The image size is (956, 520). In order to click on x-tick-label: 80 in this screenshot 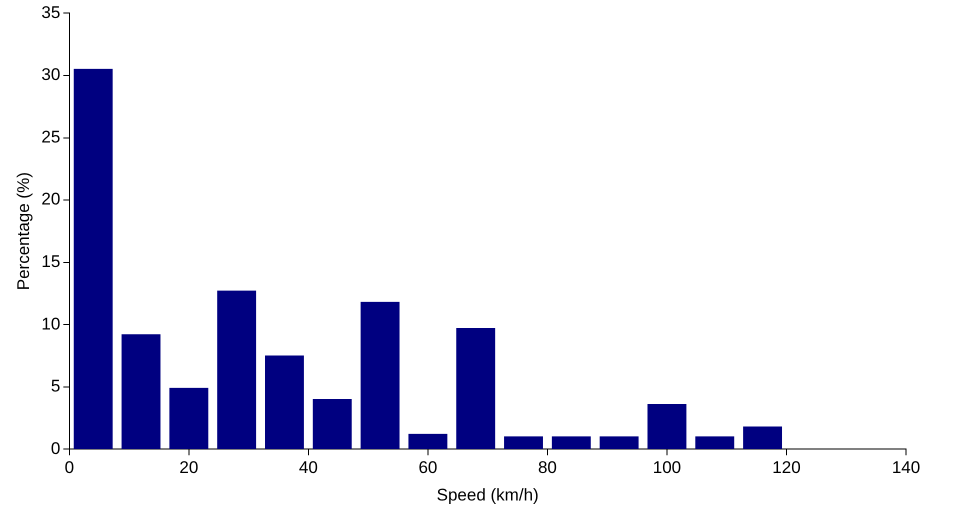, I will do `click(547, 468)`.